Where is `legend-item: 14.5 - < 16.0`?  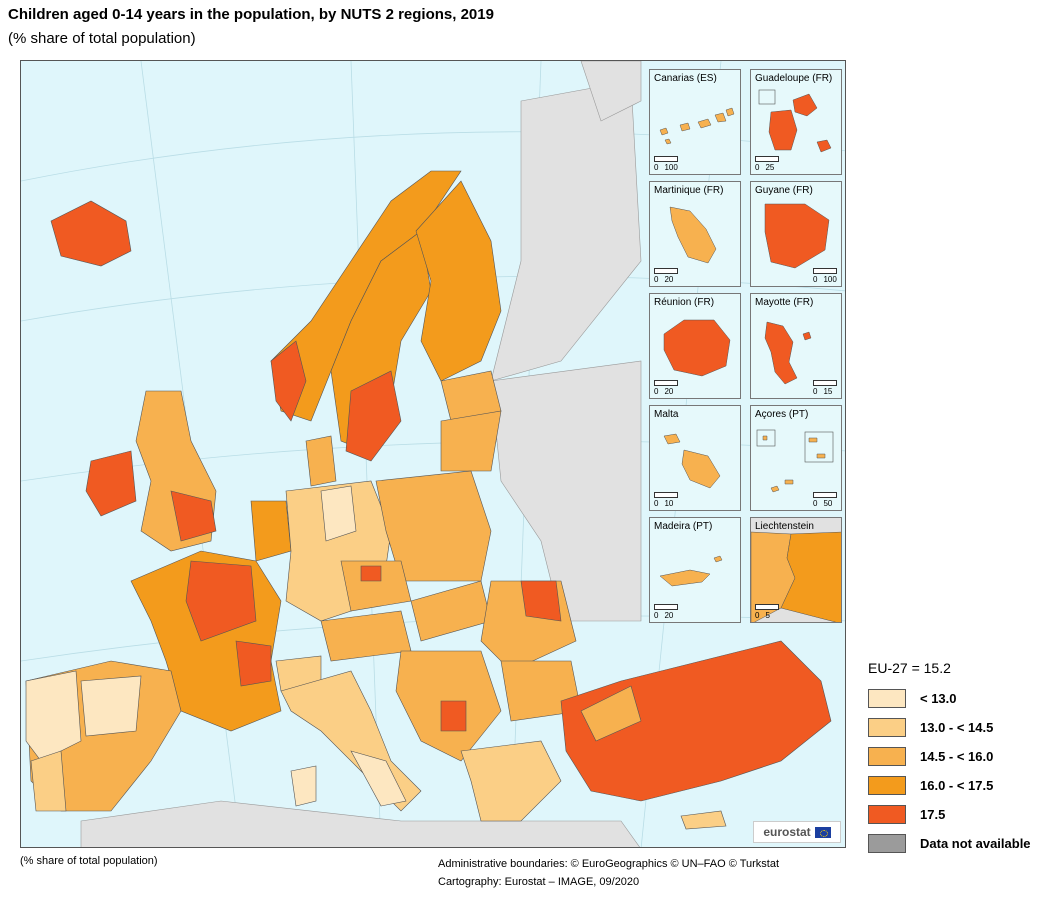 legend-item: 14.5 - < 16.0 is located at coordinates (963, 756).